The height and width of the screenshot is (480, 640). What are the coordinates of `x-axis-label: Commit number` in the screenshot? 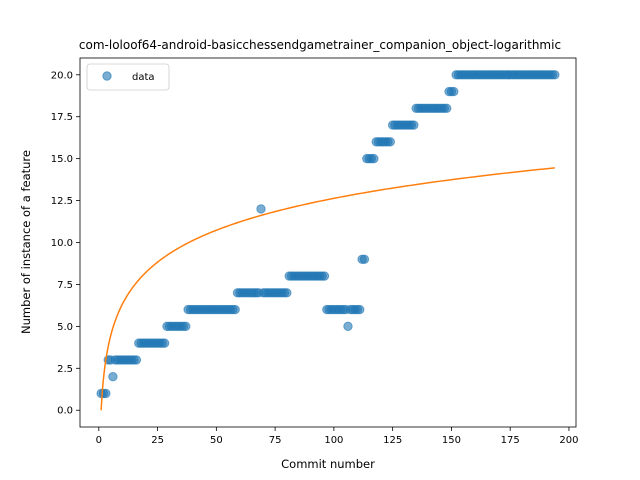 It's located at (328, 464).